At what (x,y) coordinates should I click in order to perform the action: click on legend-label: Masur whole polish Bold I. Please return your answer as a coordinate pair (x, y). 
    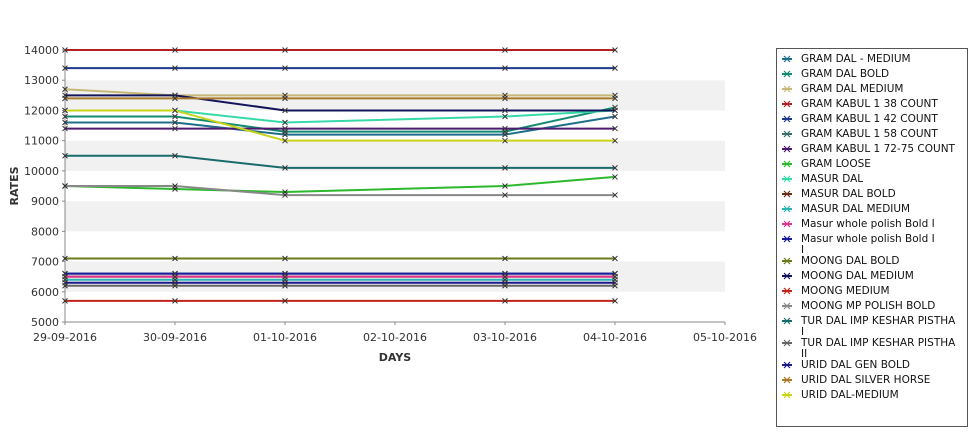
    Looking at the image, I should click on (868, 239).